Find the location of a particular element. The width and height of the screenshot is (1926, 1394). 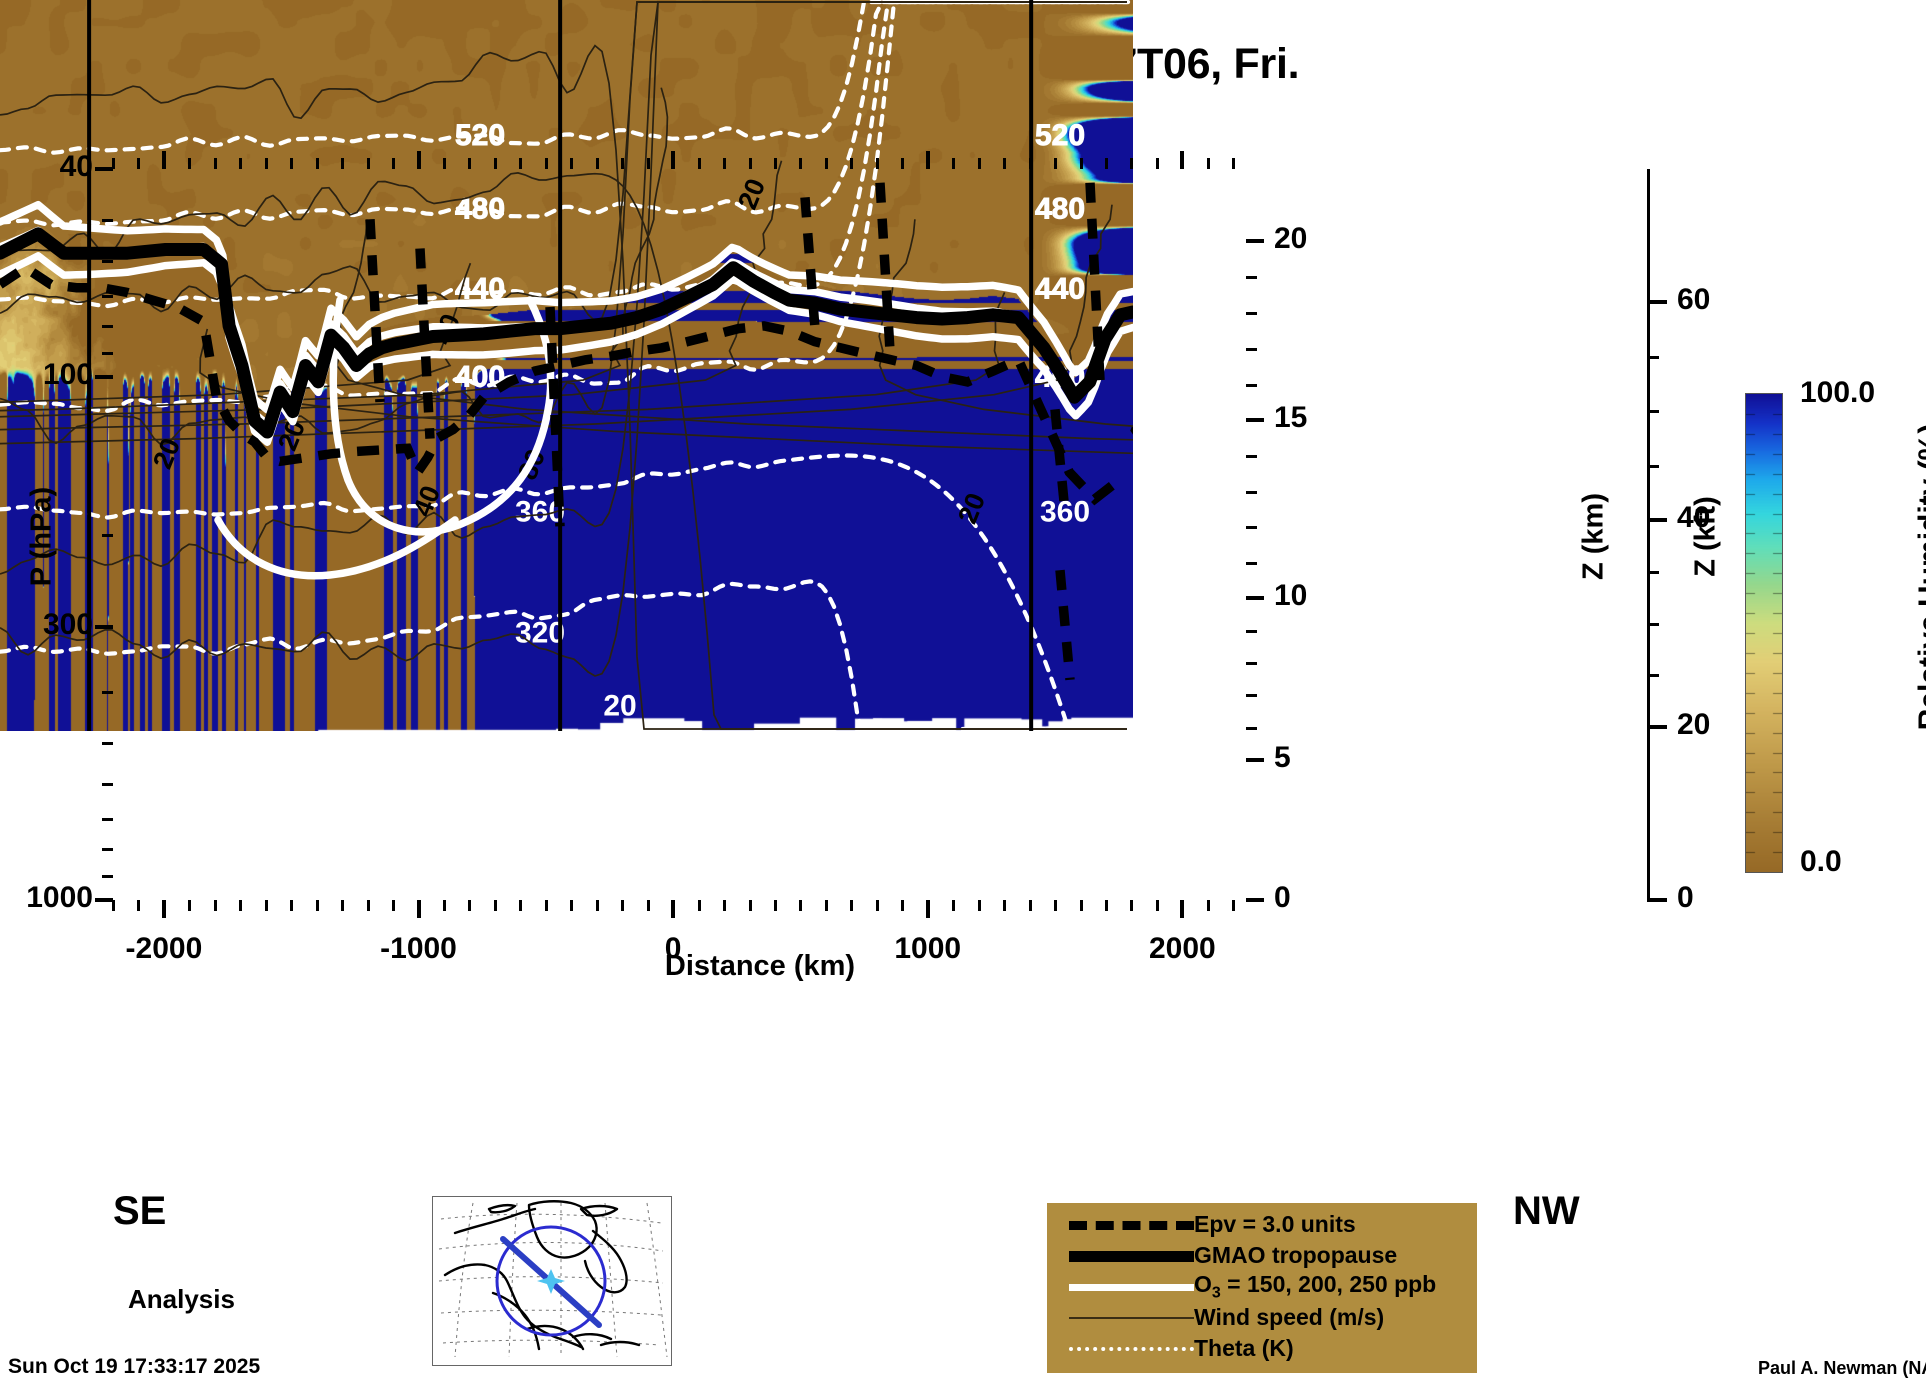

z-kft-axis-line is located at coordinates (1648, 534).